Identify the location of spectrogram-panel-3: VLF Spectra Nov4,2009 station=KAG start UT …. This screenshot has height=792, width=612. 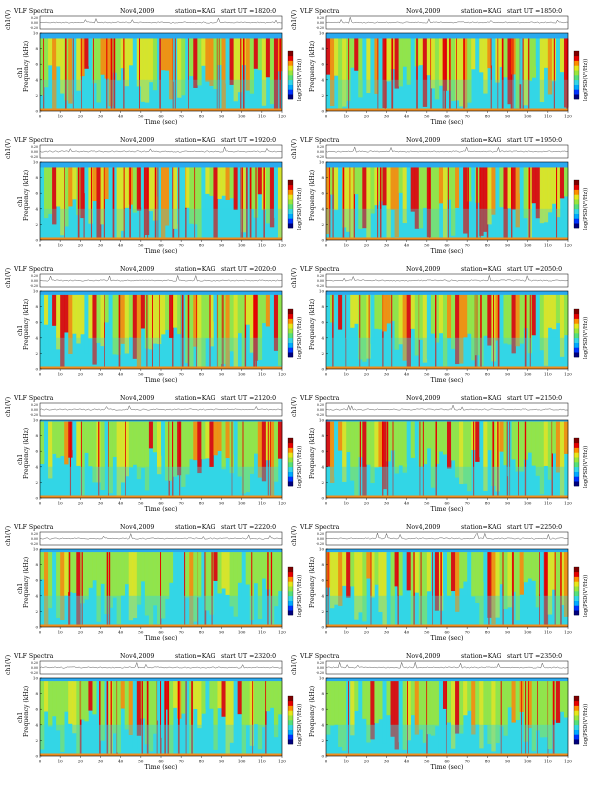
(154, 196).